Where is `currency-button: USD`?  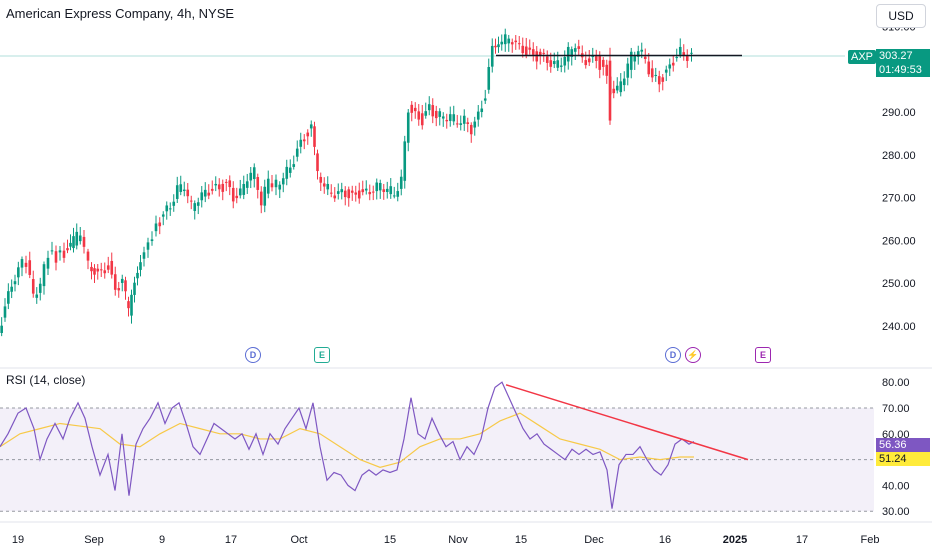 currency-button: USD is located at coordinates (901, 16).